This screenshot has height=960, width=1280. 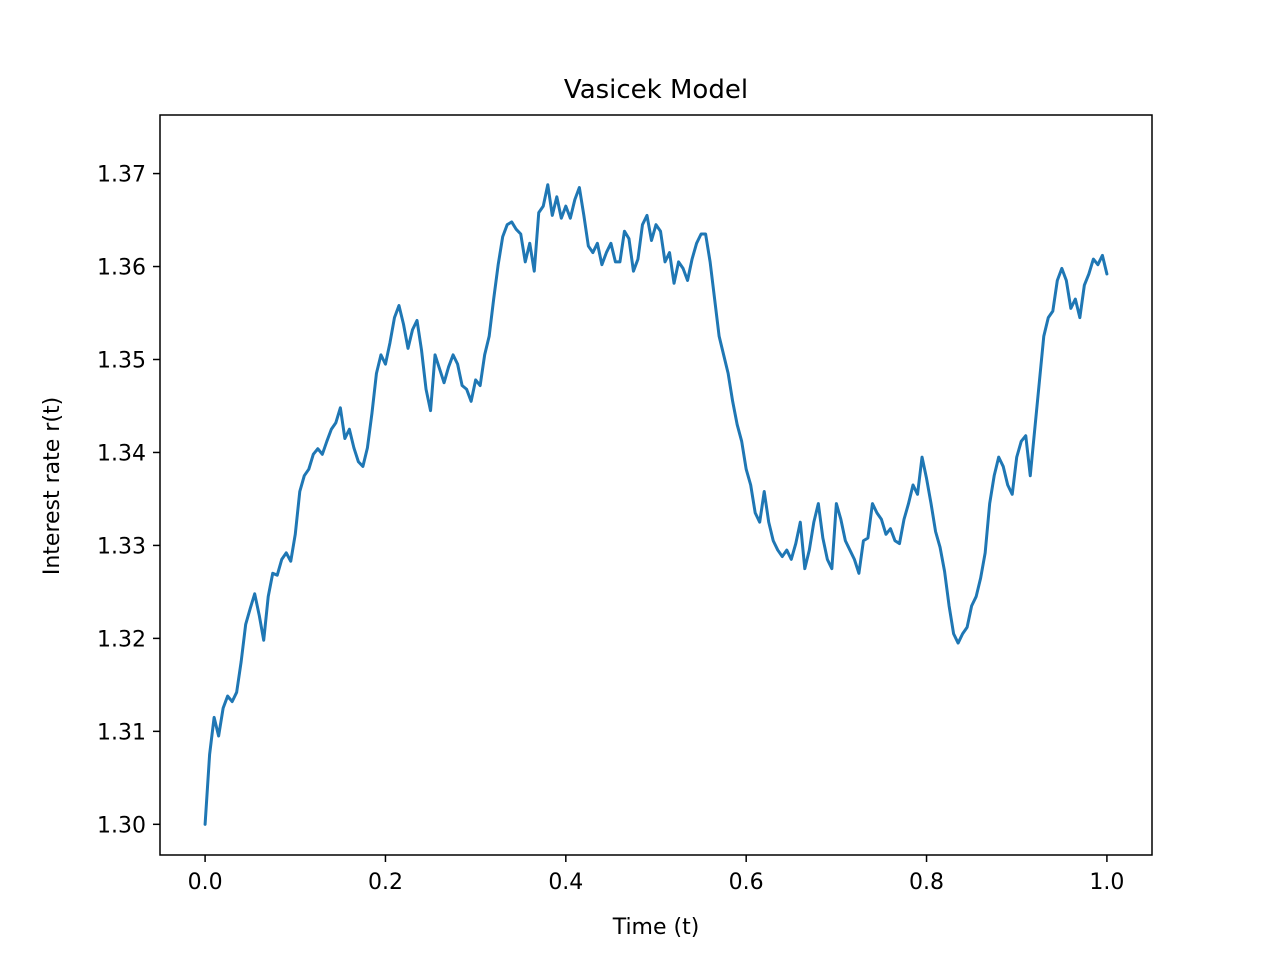 I want to click on x-tick-label: 1.0, so click(x=1106, y=882).